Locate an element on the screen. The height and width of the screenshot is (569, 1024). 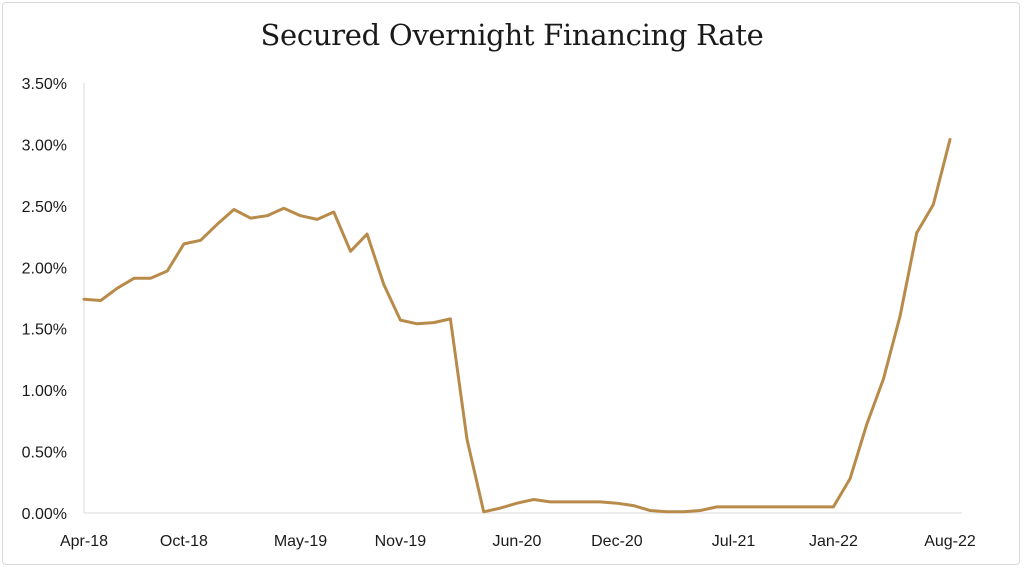
x-tick-label: Oct-18 is located at coordinates (184, 541).